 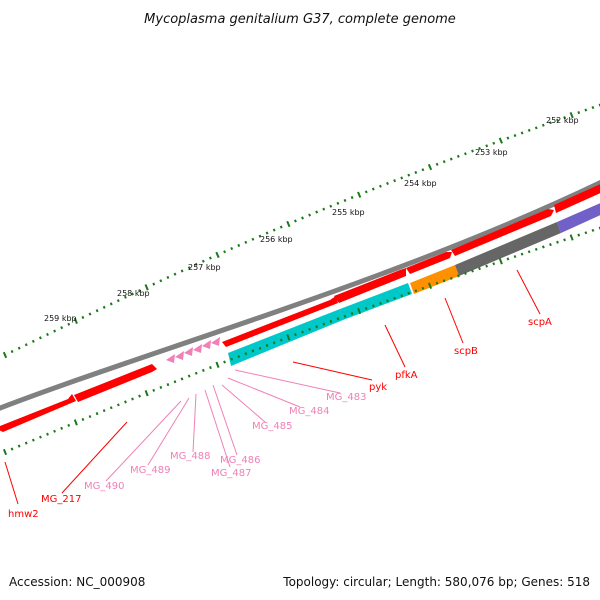 What do you see at coordinates (280, 321) in the screenshot?
I see `gene-arrow-pyk-fwd` at bounding box center [280, 321].